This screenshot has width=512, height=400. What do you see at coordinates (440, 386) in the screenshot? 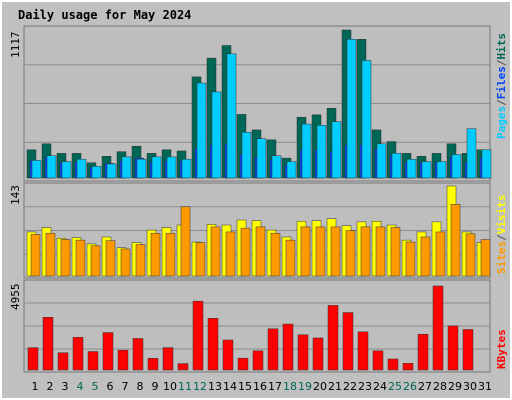
I see `x-tick-label: 28` at bounding box center [440, 386].